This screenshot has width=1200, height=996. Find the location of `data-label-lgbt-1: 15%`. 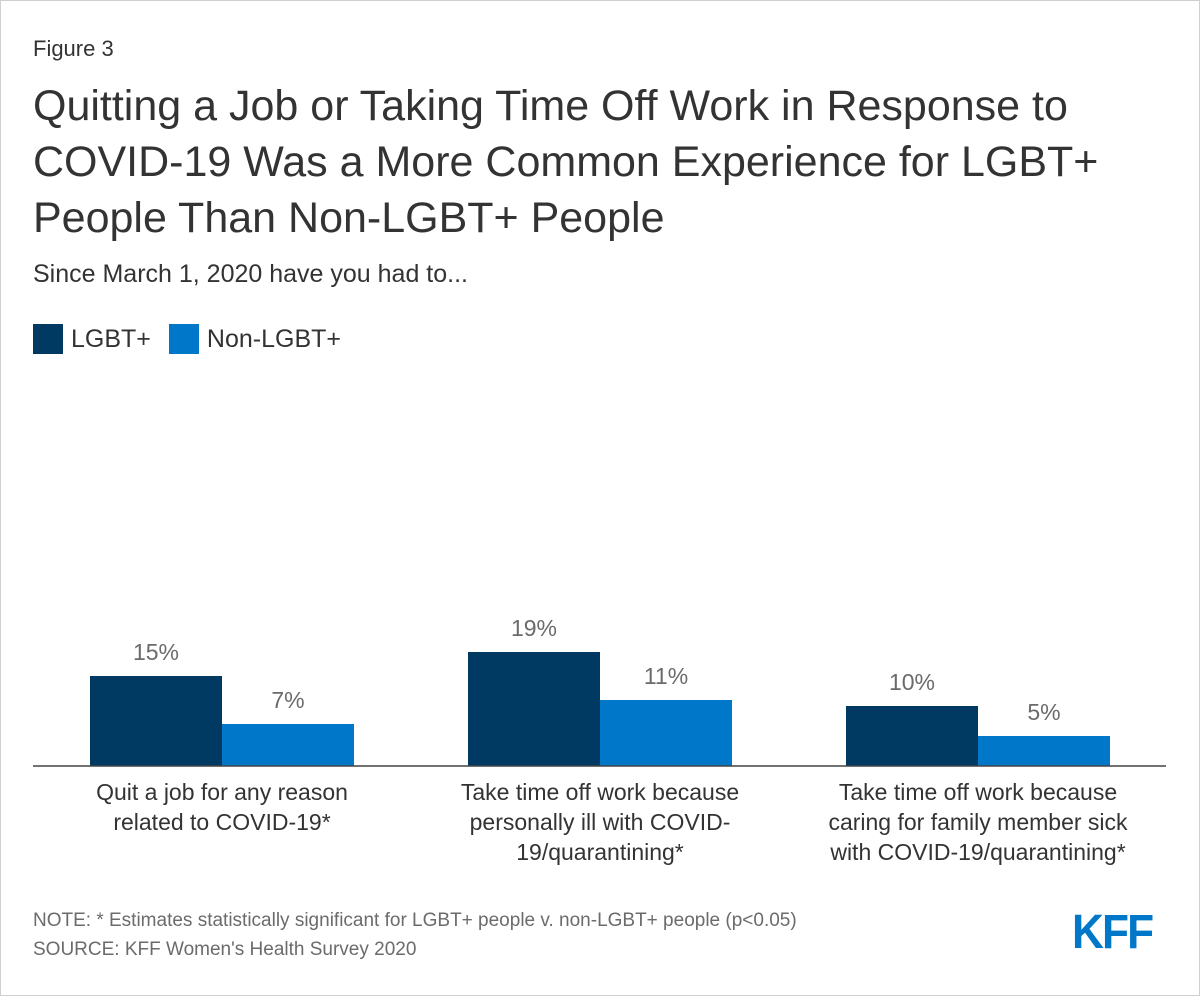

data-label-lgbt-1: 15% is located at coordinates (156, 652).